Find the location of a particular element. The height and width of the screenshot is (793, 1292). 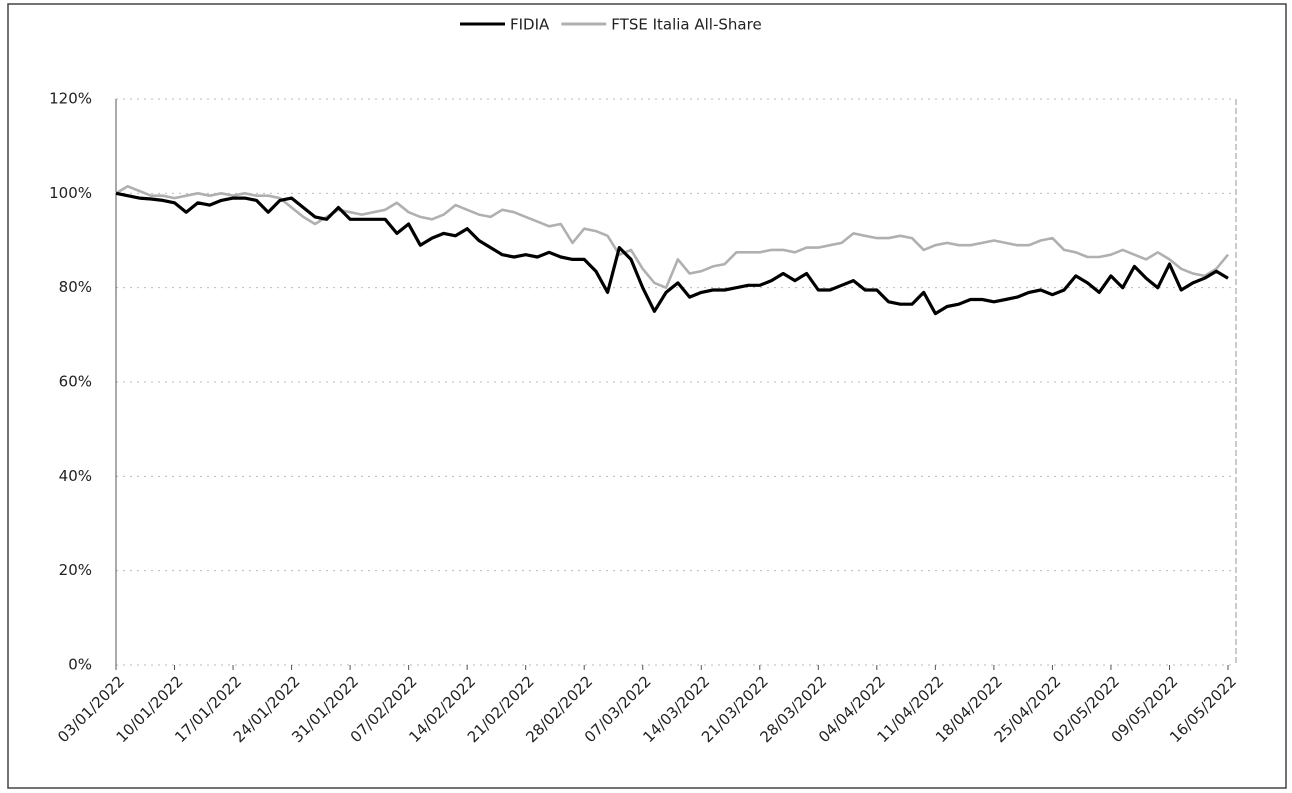

y-tick-label: 100% is located at coordinates (70, 193).